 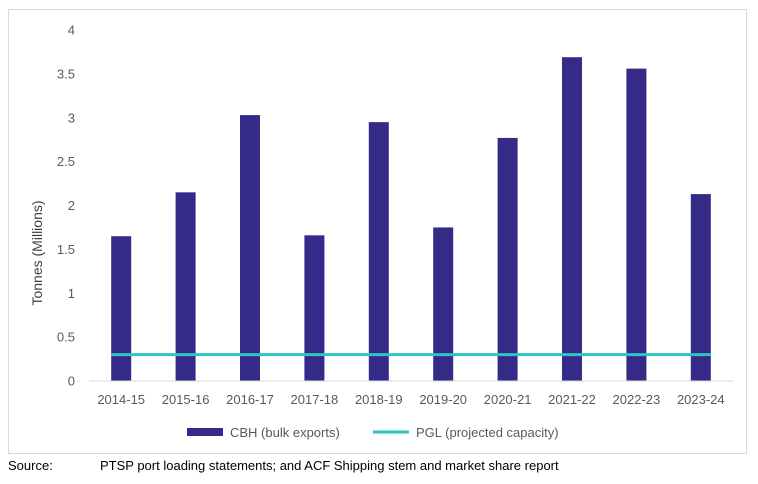 I want to click on y-tick-label: 1.5, so click(x=66, y=249).